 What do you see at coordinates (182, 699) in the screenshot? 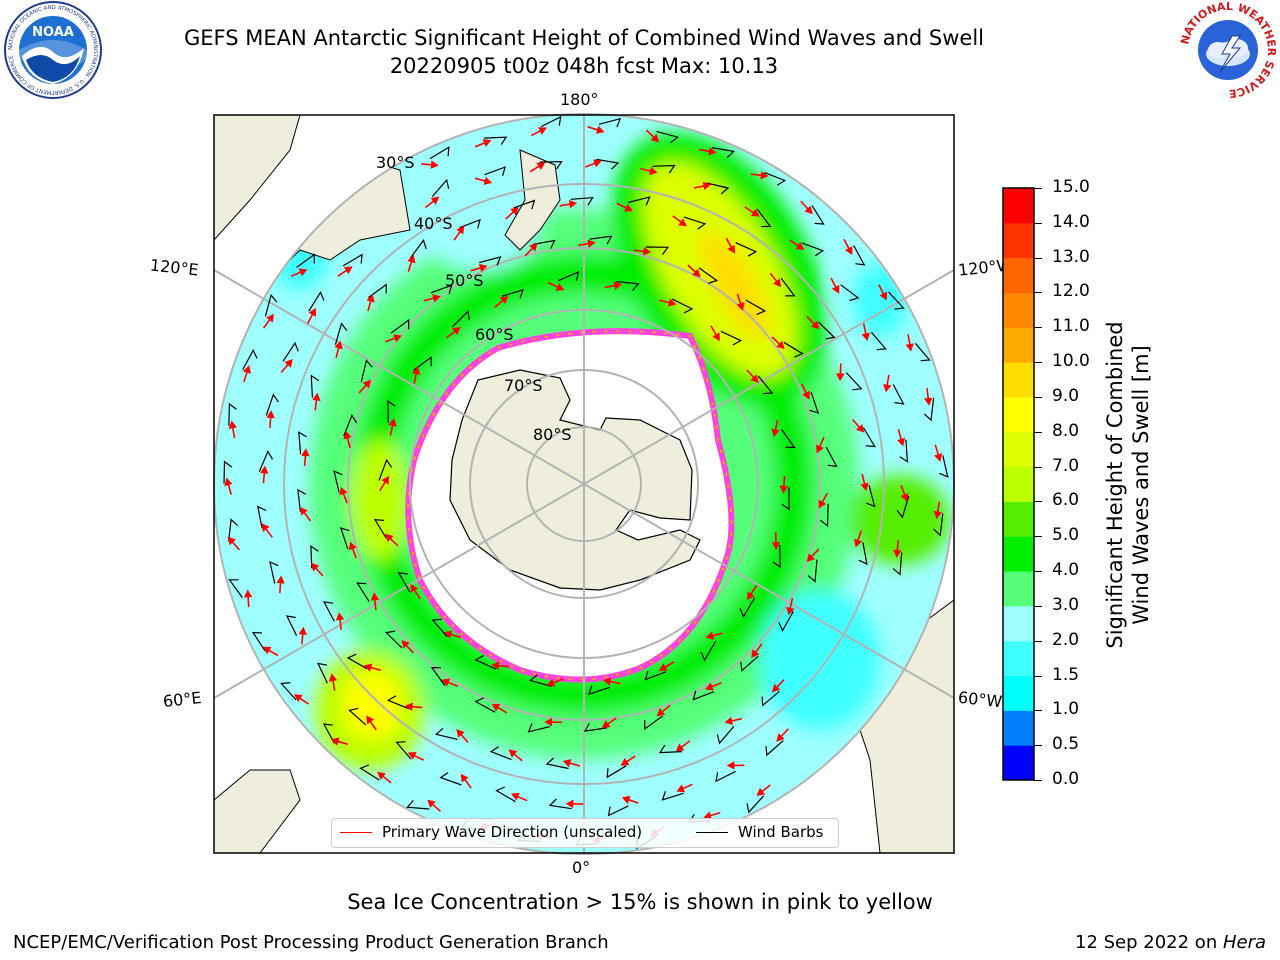
I see `lon-label-60e: 60°E` at bounding box center [182, 699].